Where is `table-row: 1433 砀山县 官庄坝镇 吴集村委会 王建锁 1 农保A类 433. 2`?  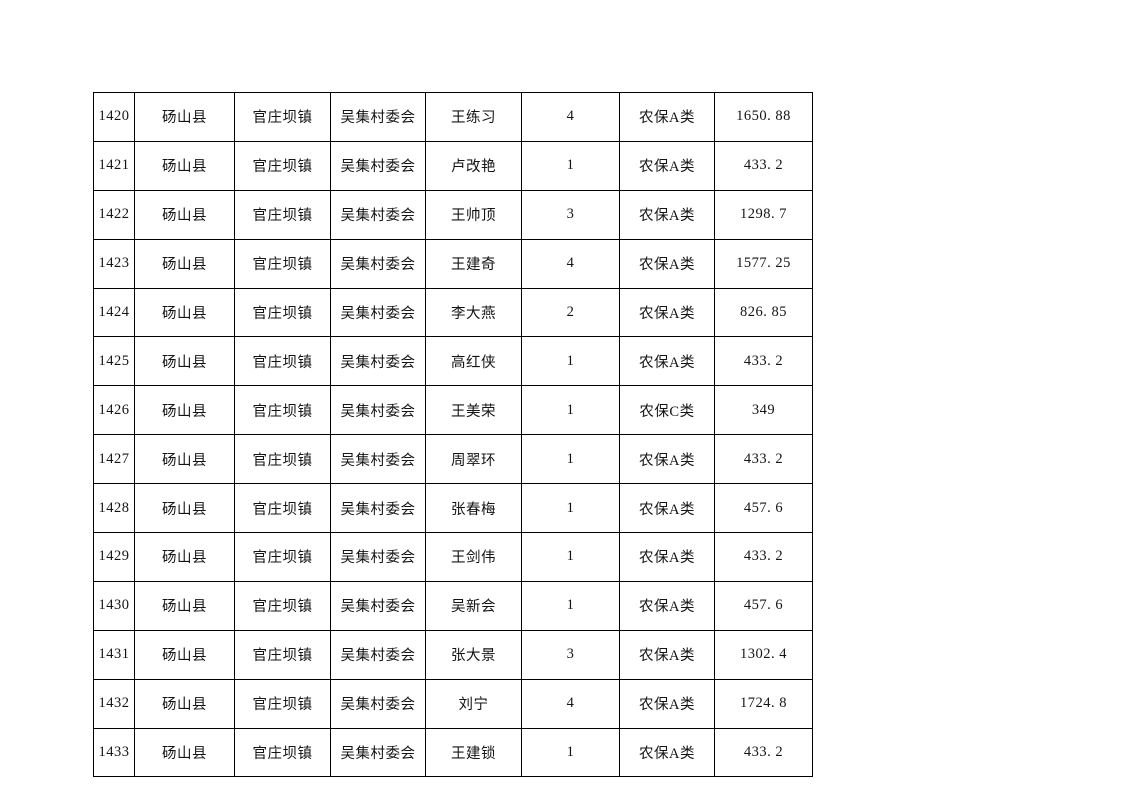 table-row: 1433 砀山县 官庄坝镇 吴集村委会 王建锁 1 农保A类 433. 2 is located at coordinates (453, 752).